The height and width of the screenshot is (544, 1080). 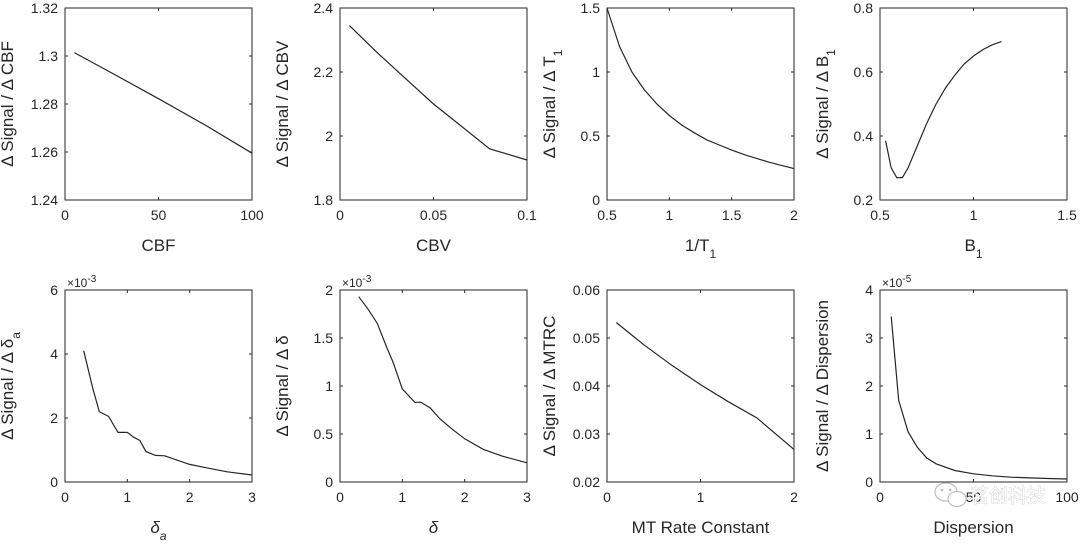 I want to click on x-axis-title: MT Rate Constant, so click(x=701, y=527).